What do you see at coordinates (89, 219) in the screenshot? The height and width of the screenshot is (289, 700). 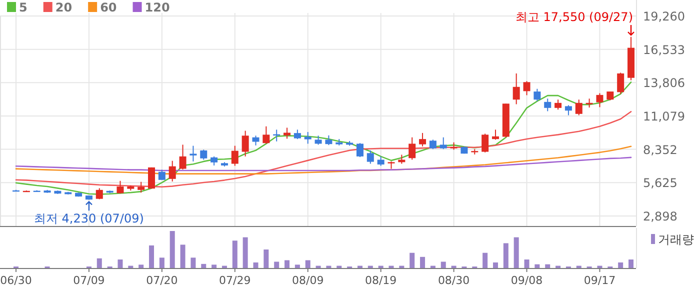 I see `annotation: 최저 4,230 (07/09)` at bounding box center [89, 219].